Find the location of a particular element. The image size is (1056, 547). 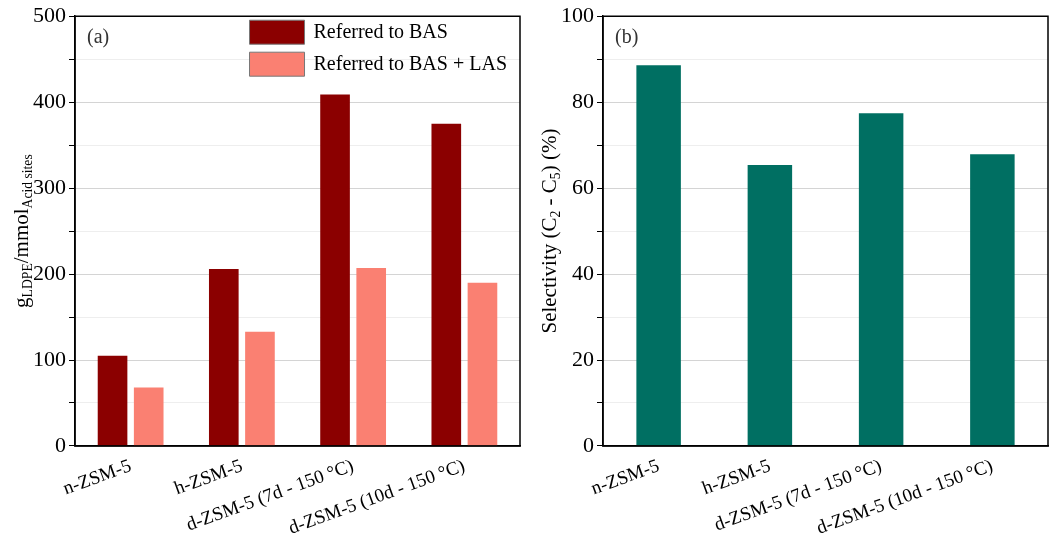

y-tick-label: 60 is located at coordinates (583, 186).